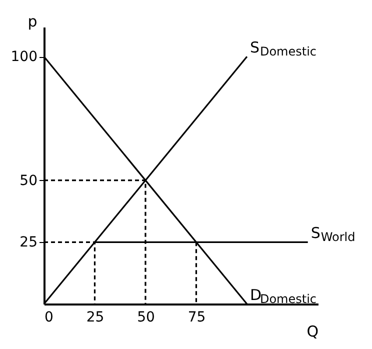 This screenshot has height=349, width=372. Describe the element at coordinates (33, 21) in the screenshot. I see `y-axis-title: p` at that location.